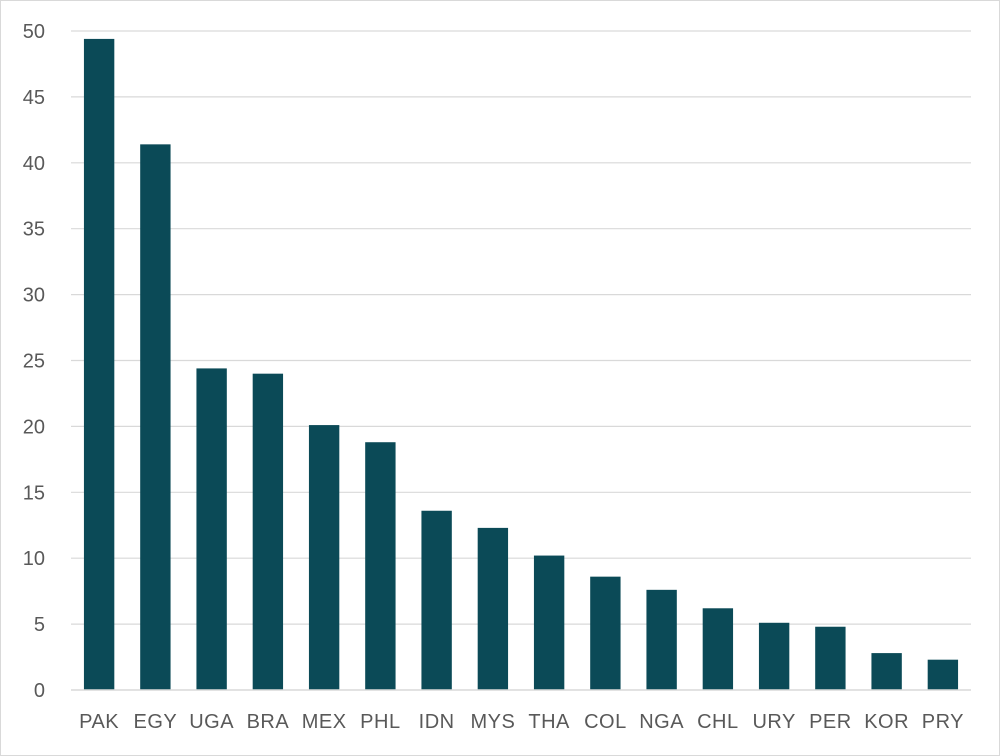  I want to click on x-tick-label: PAK, so click(99, 722).